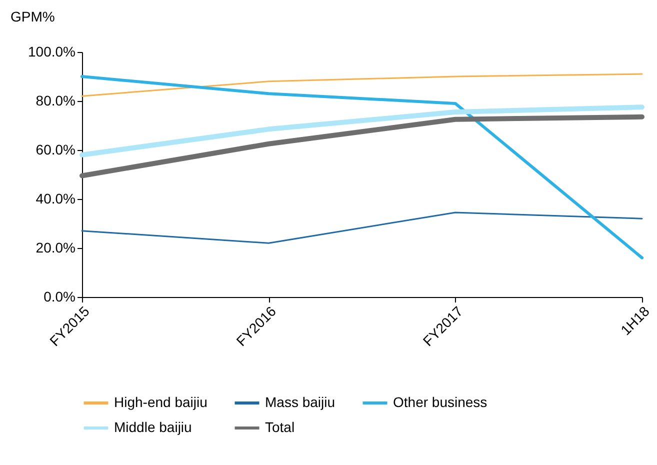  Describe the element at coordinates (32, 16) in the screenshot. I see `y-axis-title: GPM%` at that location.